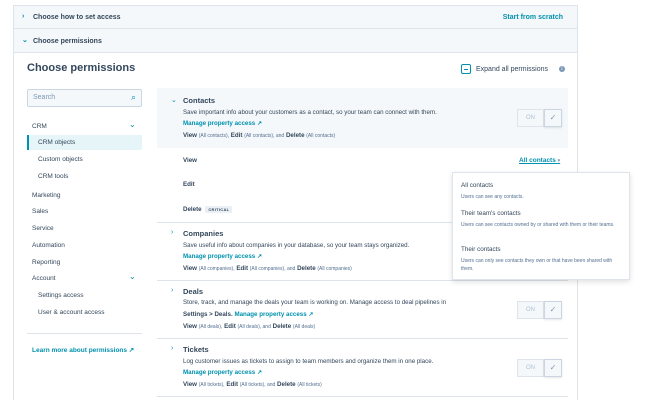 The image size is (651, 400). I want to click on delete-row-label: Delete CRITICAL, so click(208, 209).